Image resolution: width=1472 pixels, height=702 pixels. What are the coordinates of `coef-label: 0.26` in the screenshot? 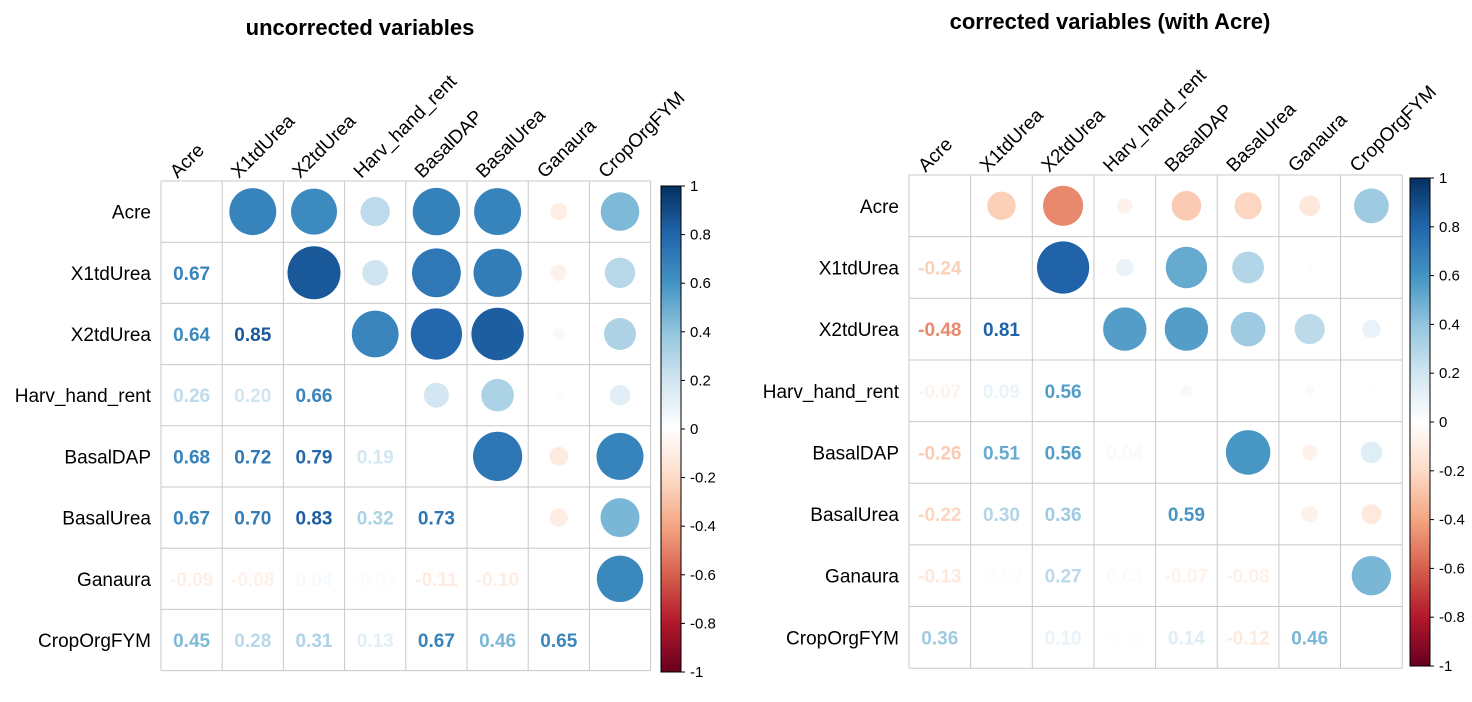 It's located at (191, 396).